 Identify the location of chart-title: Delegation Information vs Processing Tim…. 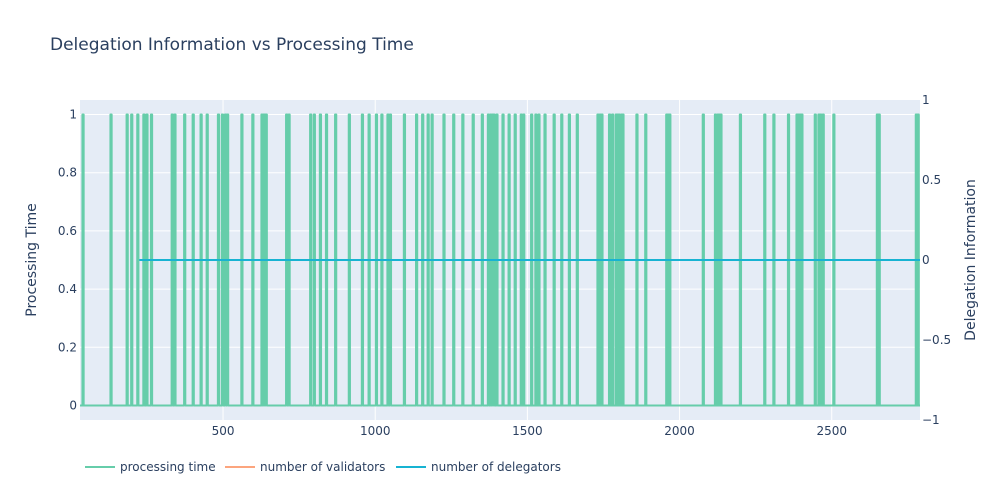
(232, 45).